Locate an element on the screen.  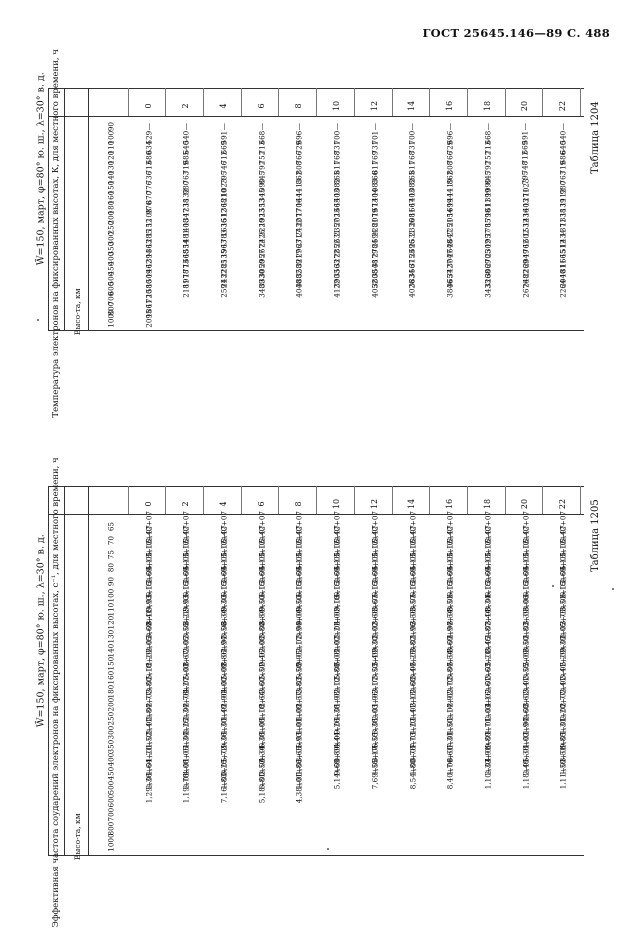
table1-condition: W̄=150, март, φ=80° ю. ш., λ=30° в. д. is located at coordinates (41, 169).